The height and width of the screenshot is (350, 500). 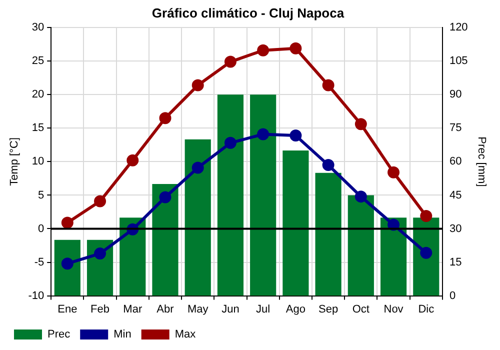 What do you see at coordinates (41, 228) in the screenshot?
I see `y-tick-label: 0` at bounding box center [41, 228].